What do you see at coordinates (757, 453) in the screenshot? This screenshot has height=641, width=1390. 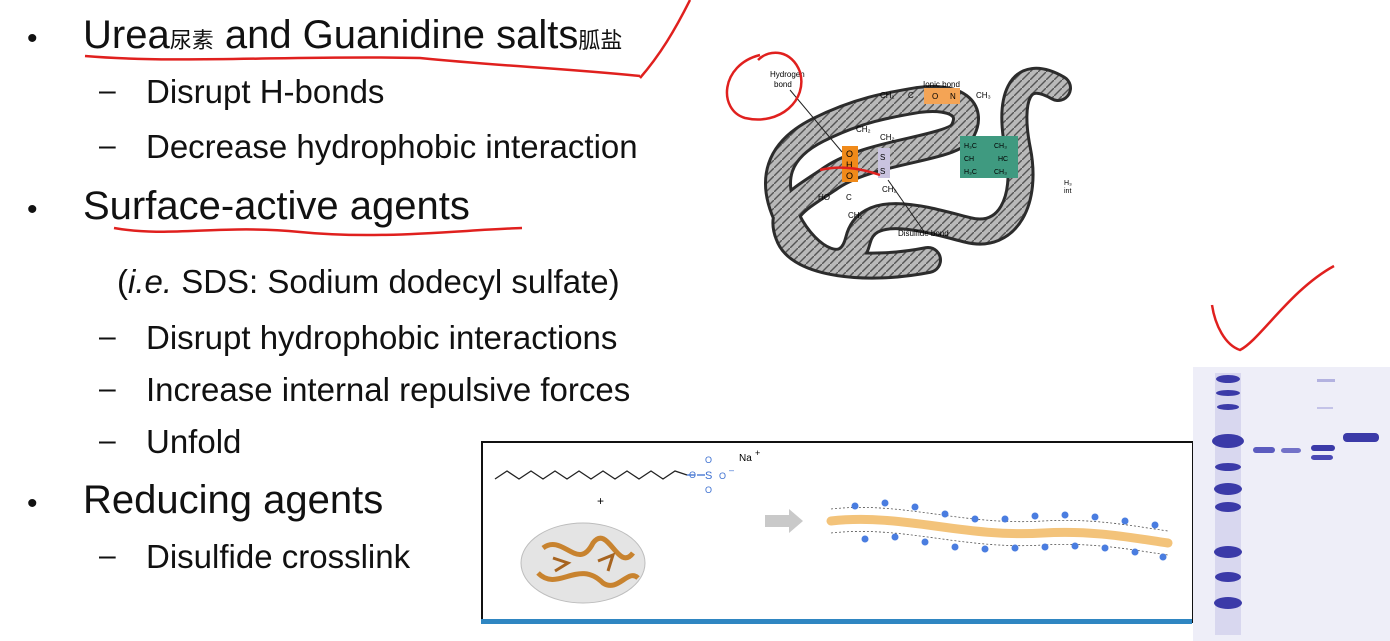 I see `charge-label: +` at bounding box center [757, 453].